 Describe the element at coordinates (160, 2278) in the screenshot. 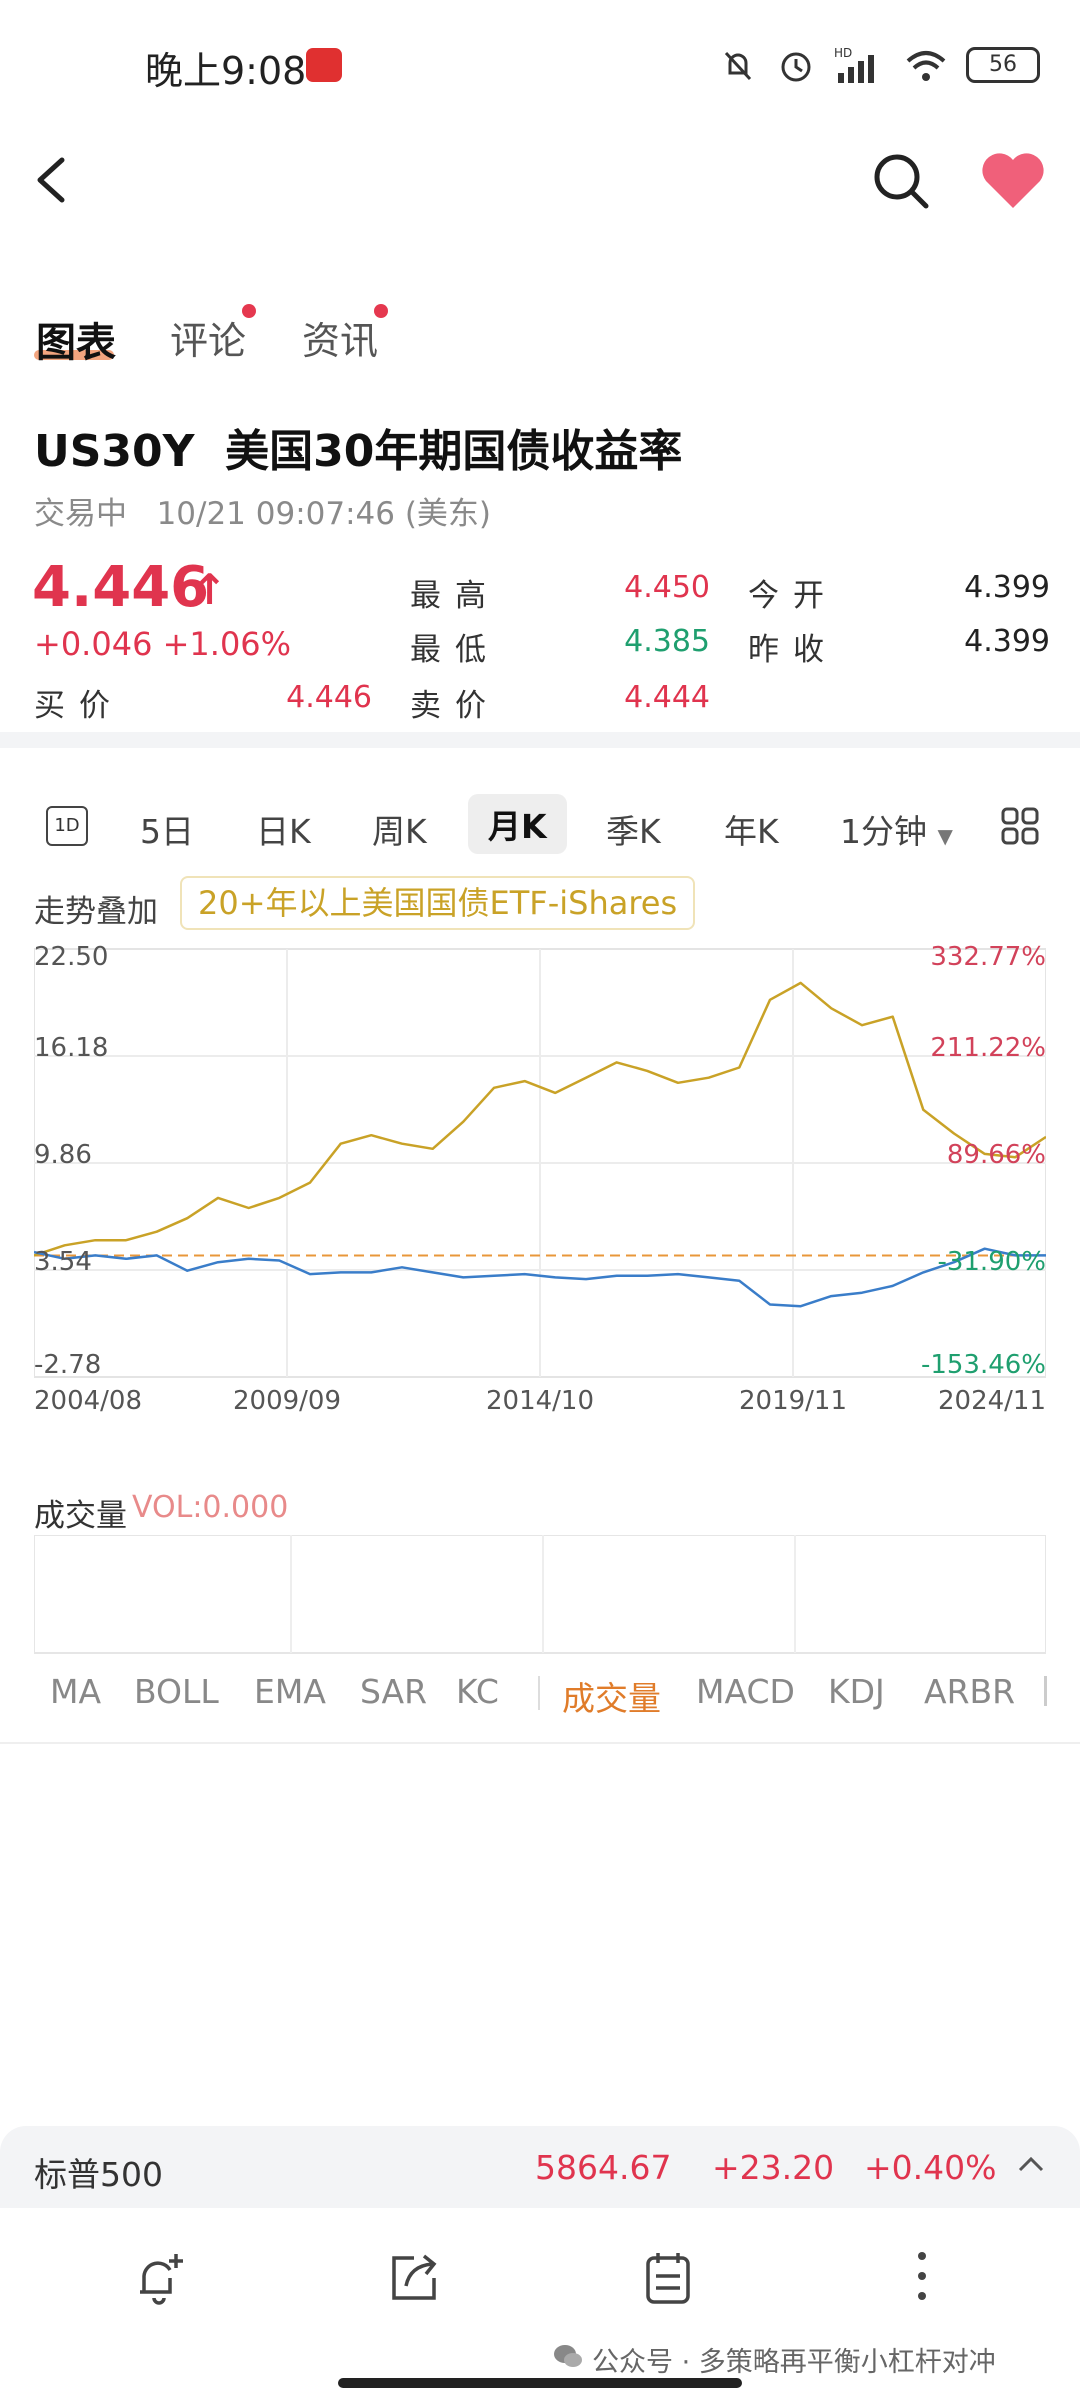

I see `bell-add-icon` at that location.